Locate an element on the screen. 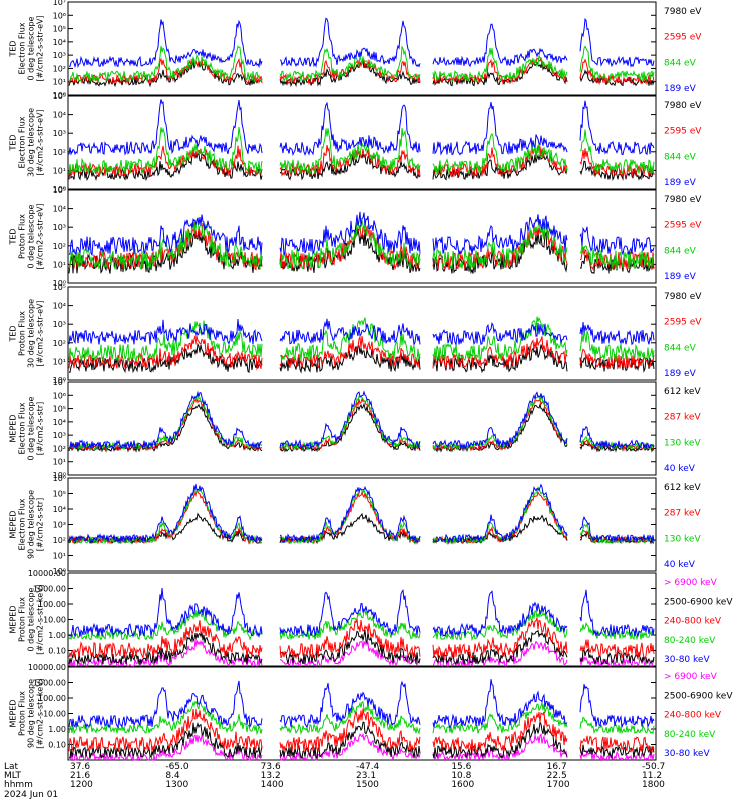  lat-tick: 15.6 is located at coordinates (461, 767).